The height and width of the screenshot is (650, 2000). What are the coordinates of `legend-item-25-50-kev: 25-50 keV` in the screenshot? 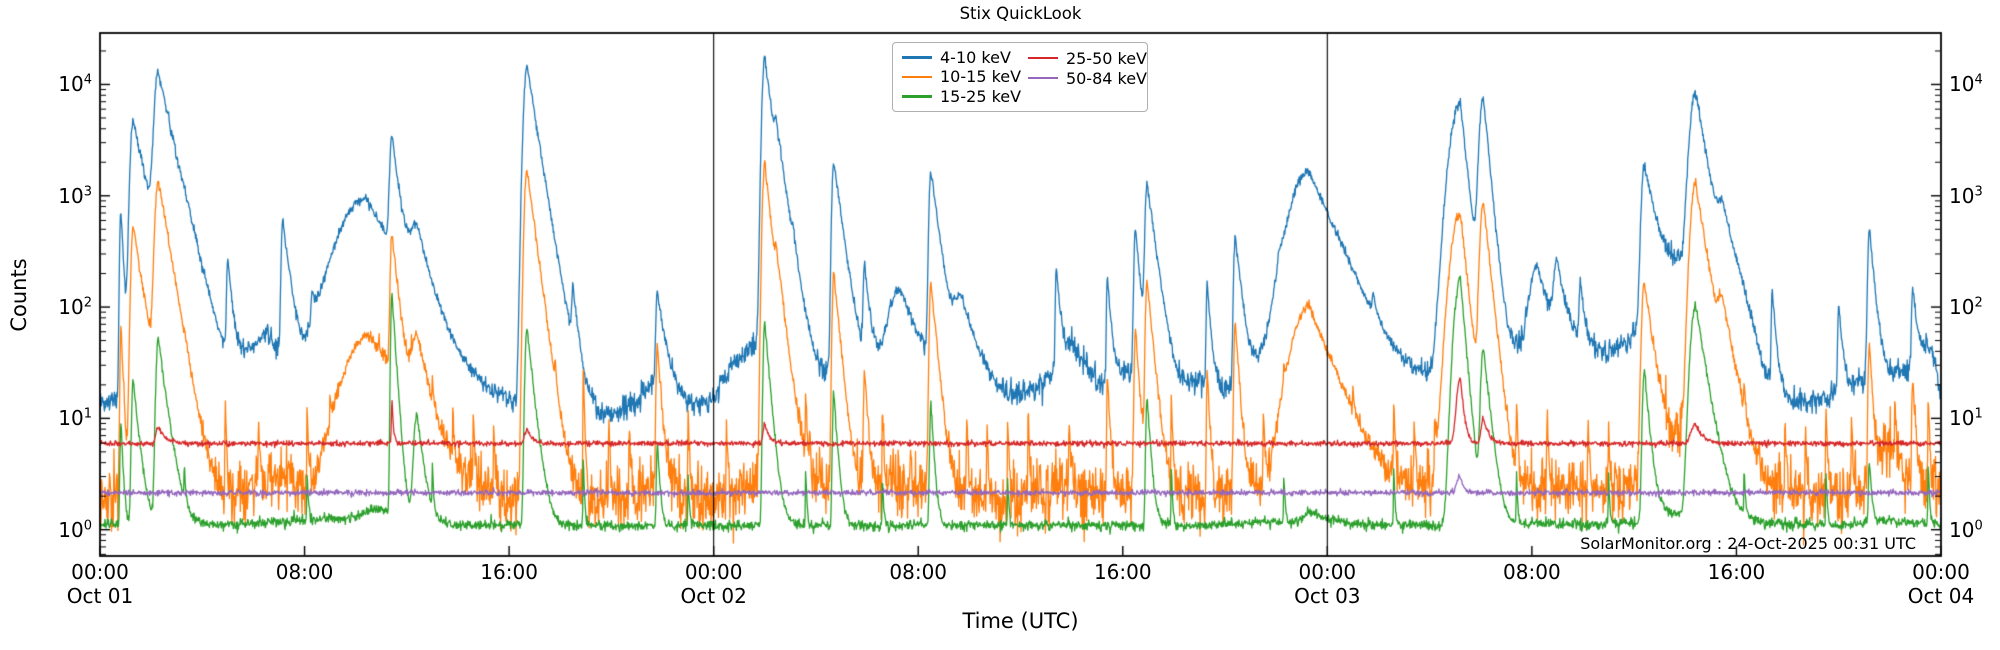 It's located at (1087, 58).